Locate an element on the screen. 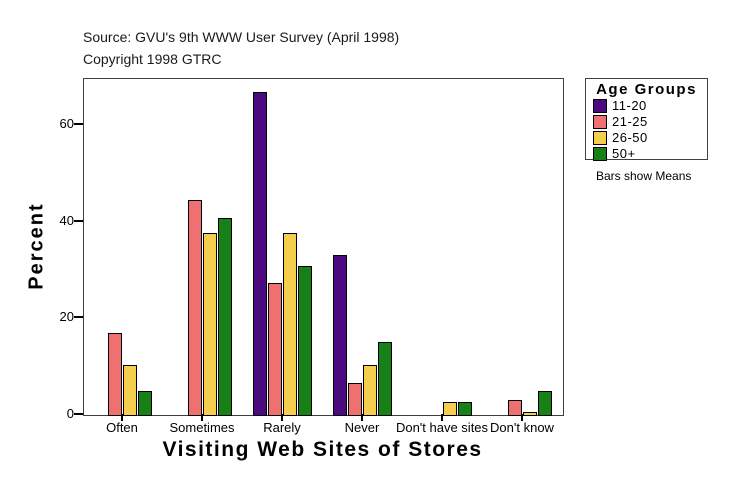 Image resolution: width=739 pixels, height=496 pixels. legend-item-label: 50+ is located at coordinates (624, 153).